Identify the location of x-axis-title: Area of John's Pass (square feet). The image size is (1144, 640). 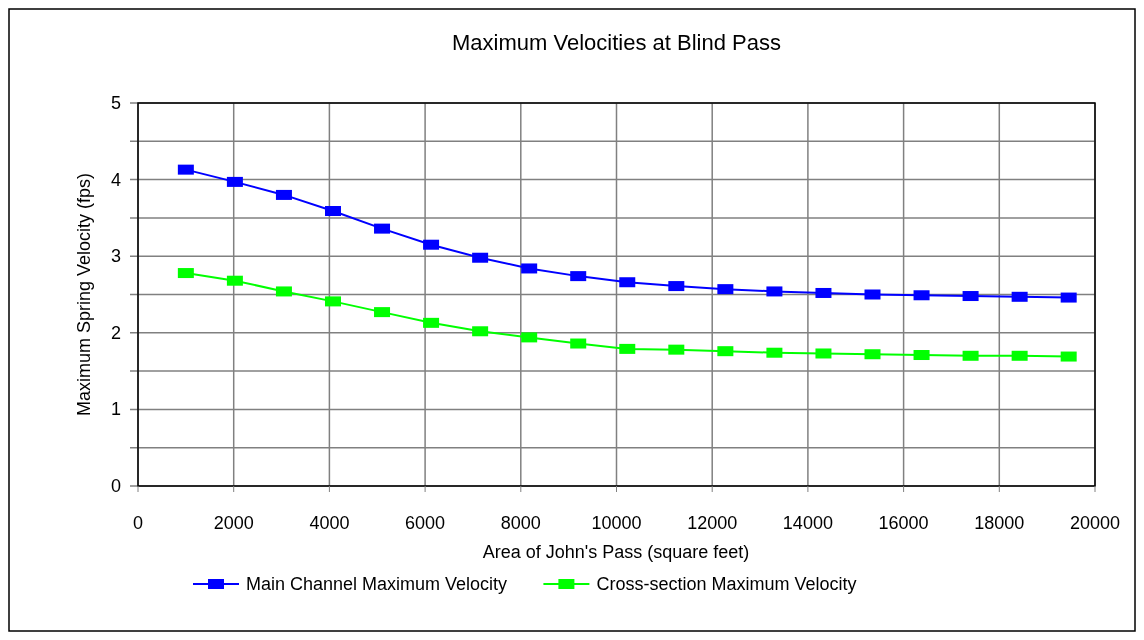
(616, 552).